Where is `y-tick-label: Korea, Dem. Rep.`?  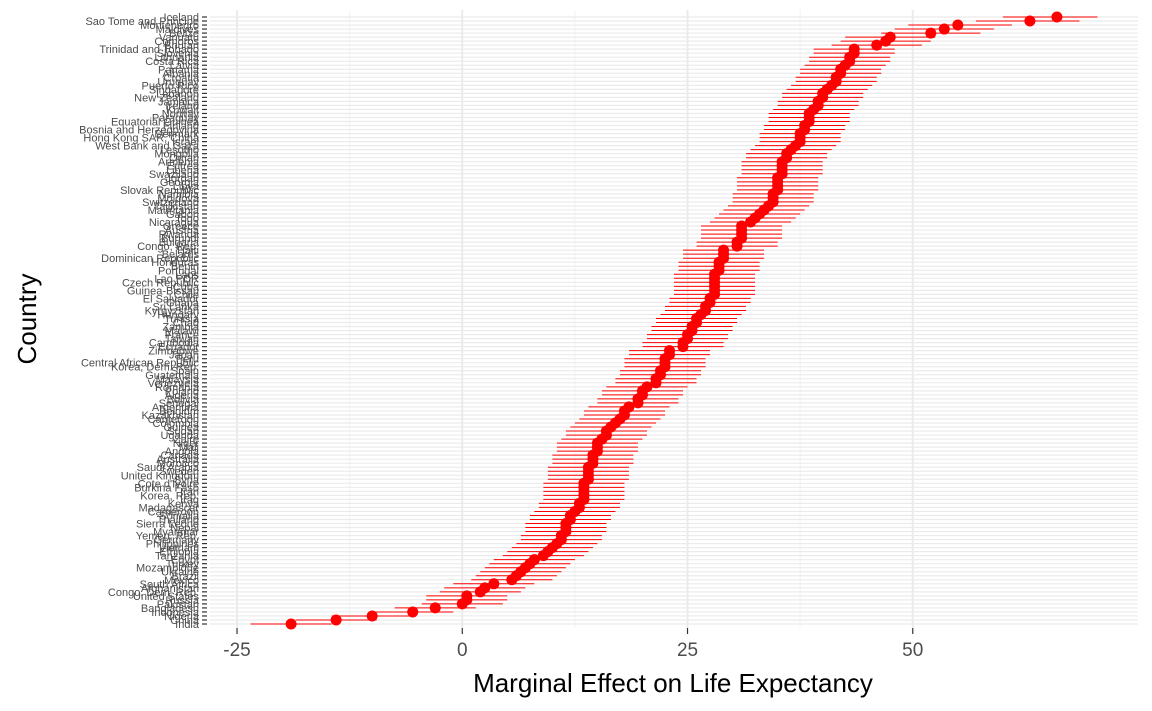
y-tick-label: Korea, Dem. Rep. is located at coordinates (155, 368).